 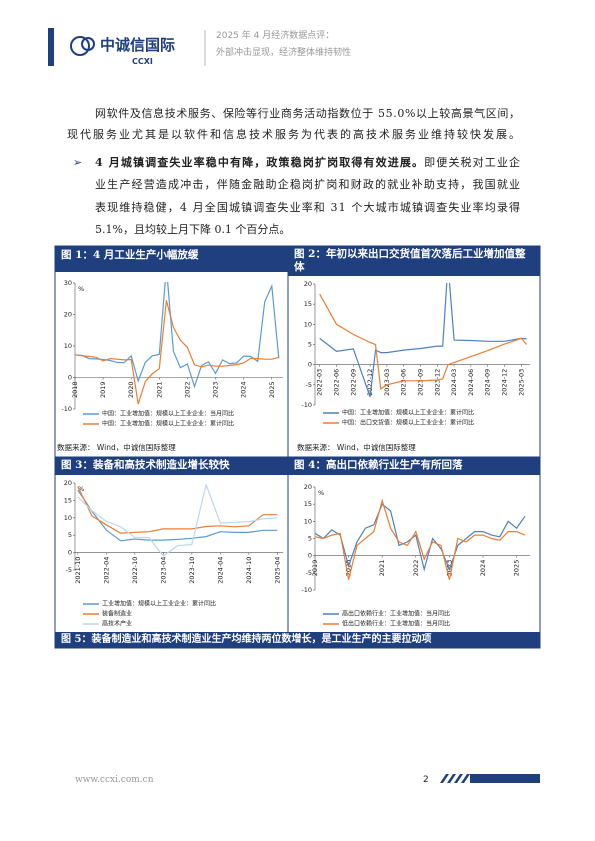 I want to click on x-tick-label: 2022-10, so click(x=135, y=570).